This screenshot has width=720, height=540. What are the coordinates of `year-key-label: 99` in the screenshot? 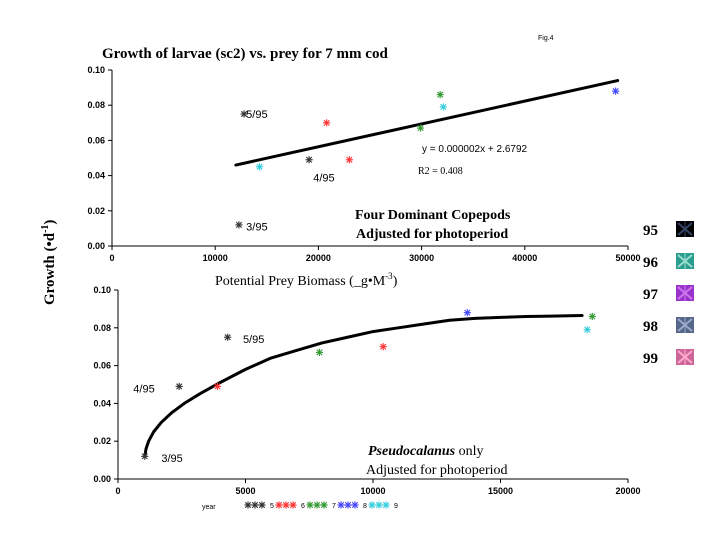 It's located at (650, 359).